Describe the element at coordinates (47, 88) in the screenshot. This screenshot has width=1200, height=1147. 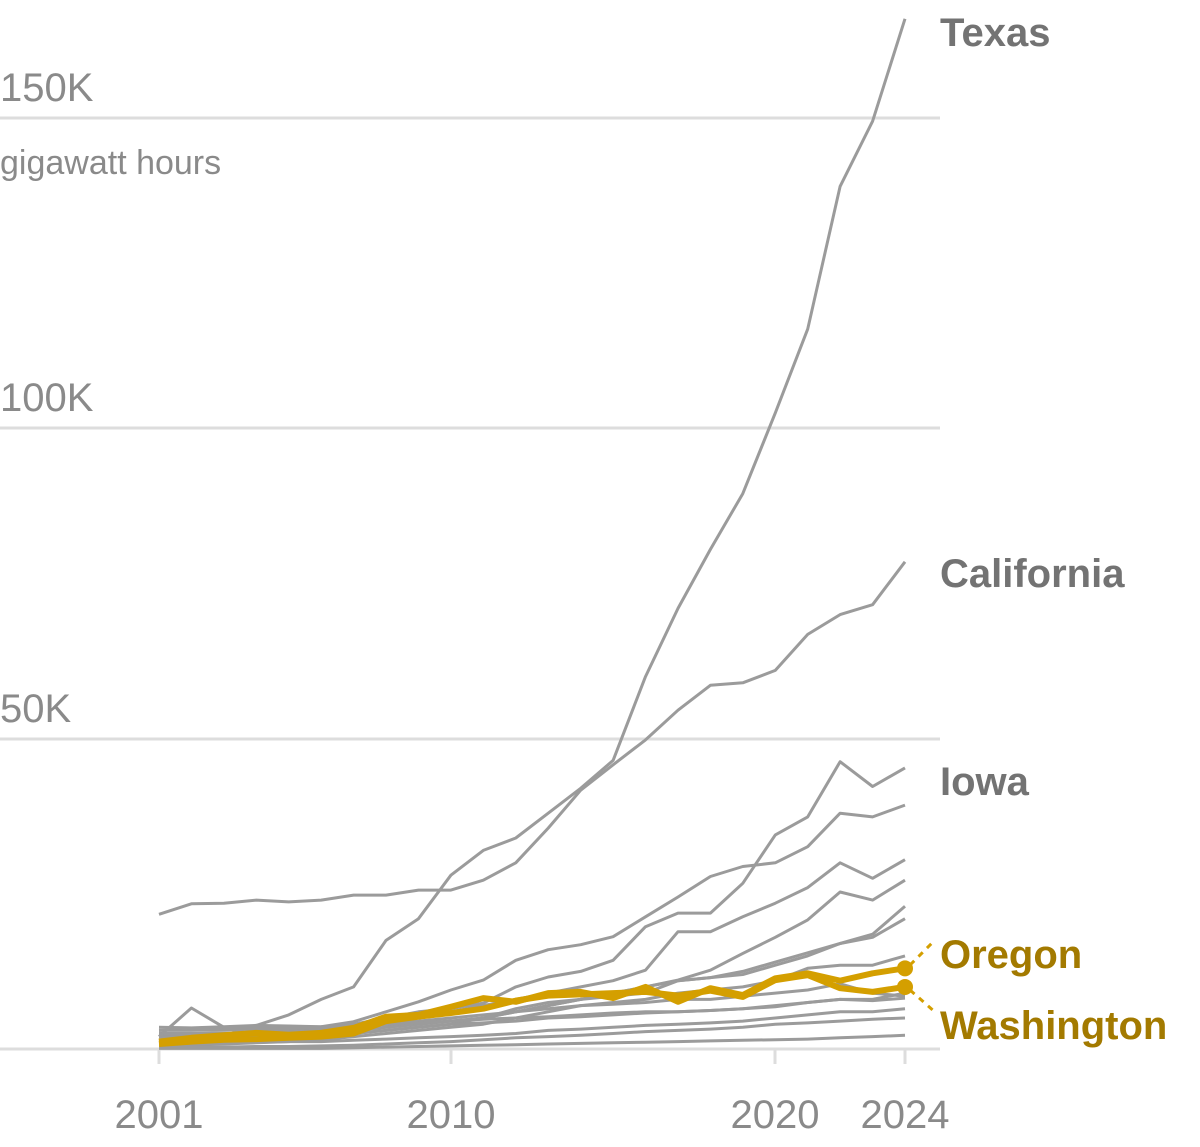
I see `y-tick-label-150k: 150K` at that location.